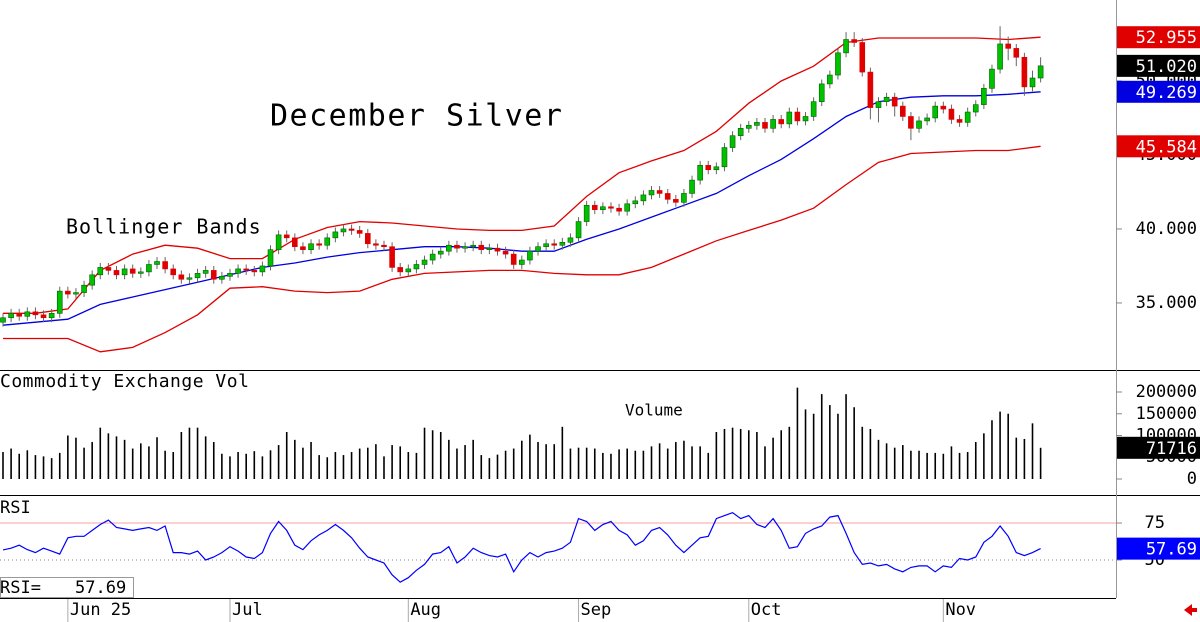  Describe the element at coordinates (247, 610) in the screenshot. I see `x-tick-label: Jul` at that location.